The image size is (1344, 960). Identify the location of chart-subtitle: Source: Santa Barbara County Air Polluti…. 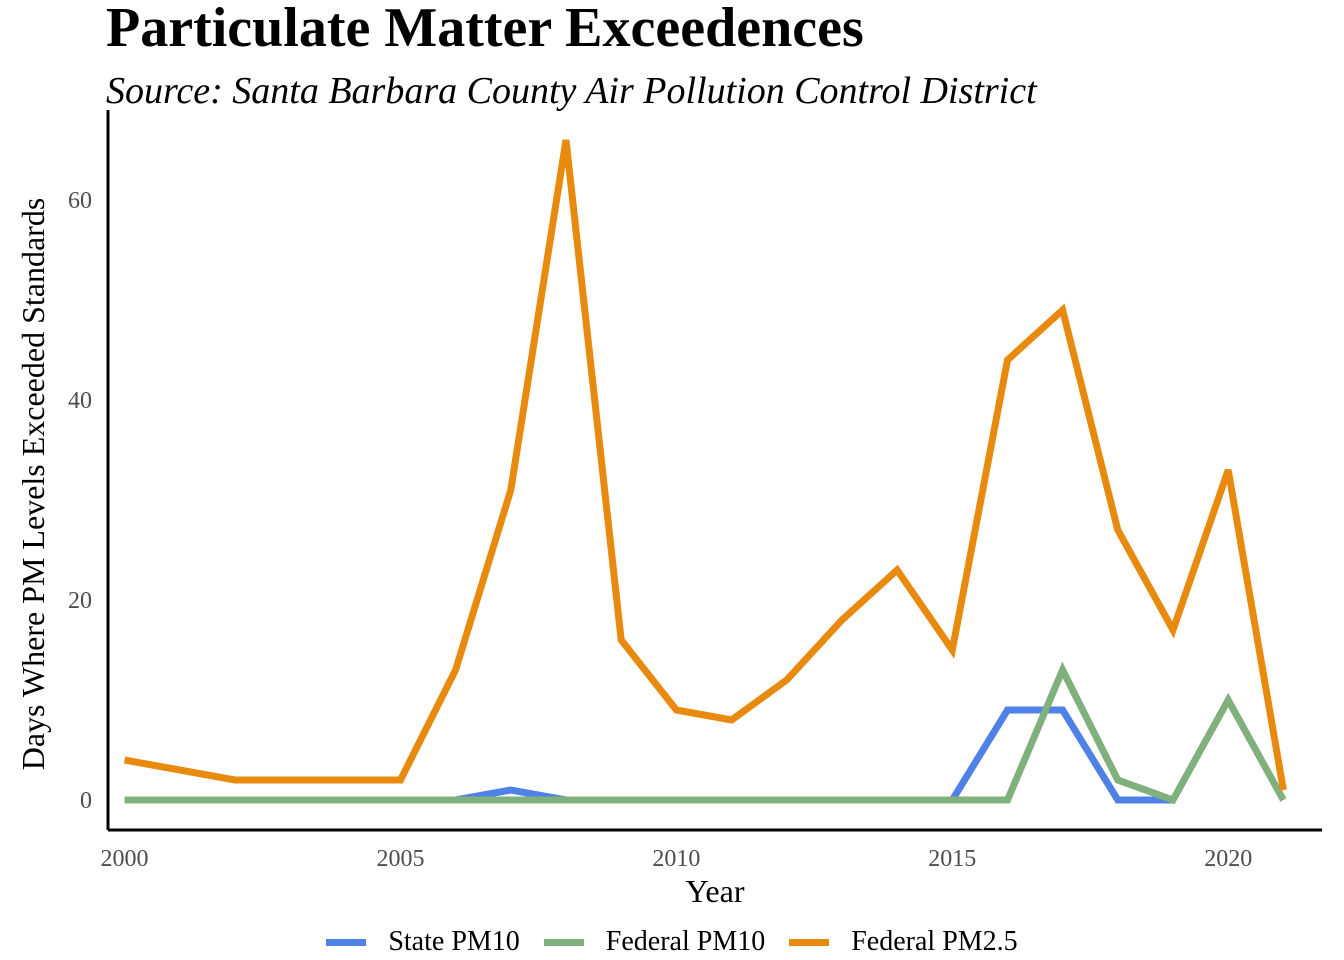
(571, 91).